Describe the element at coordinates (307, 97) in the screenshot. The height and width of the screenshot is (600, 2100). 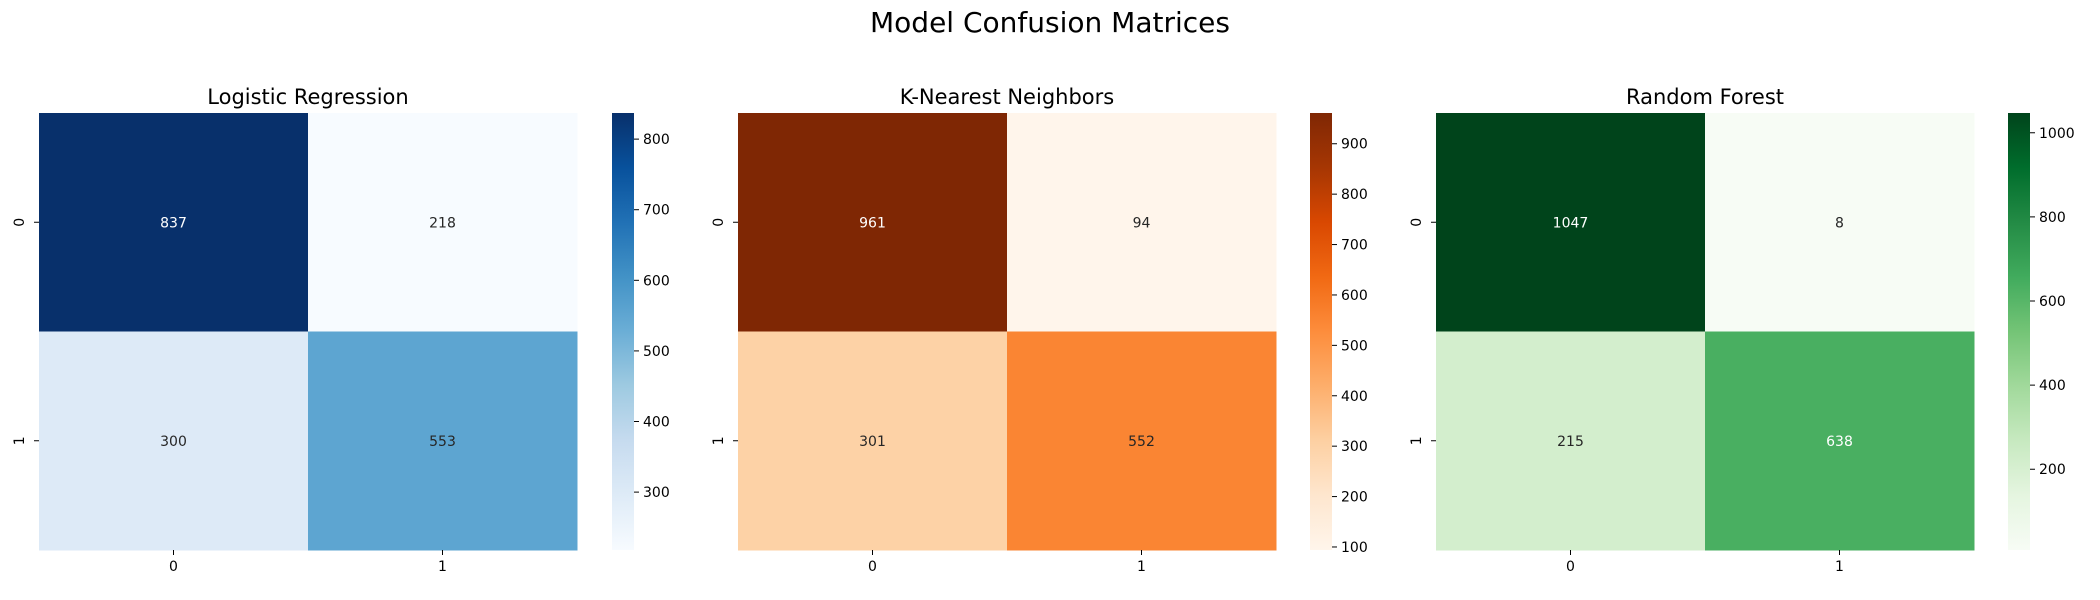
I see `chart-0-title: Logistic Regression` at that location.